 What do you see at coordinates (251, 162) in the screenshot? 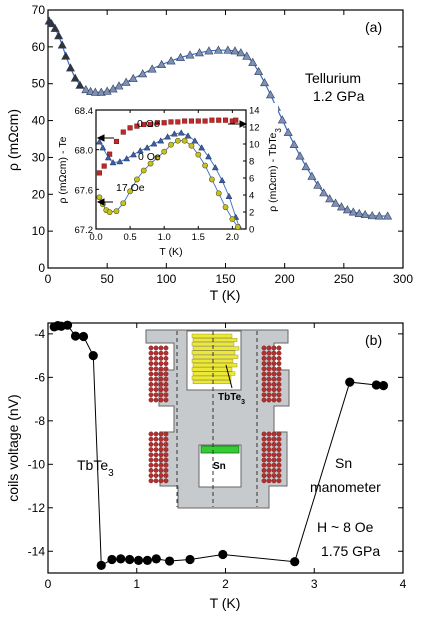
I see `inset-ytick-label-right: 8` at bounding box center [251, 162].